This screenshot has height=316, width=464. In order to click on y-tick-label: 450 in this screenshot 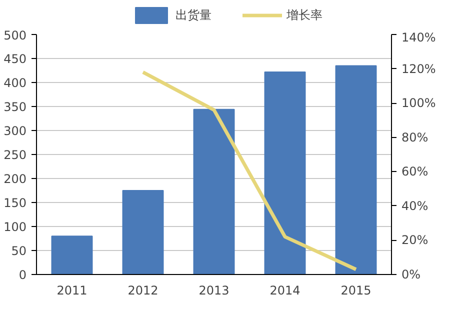, I will do `click(15, 59)`.